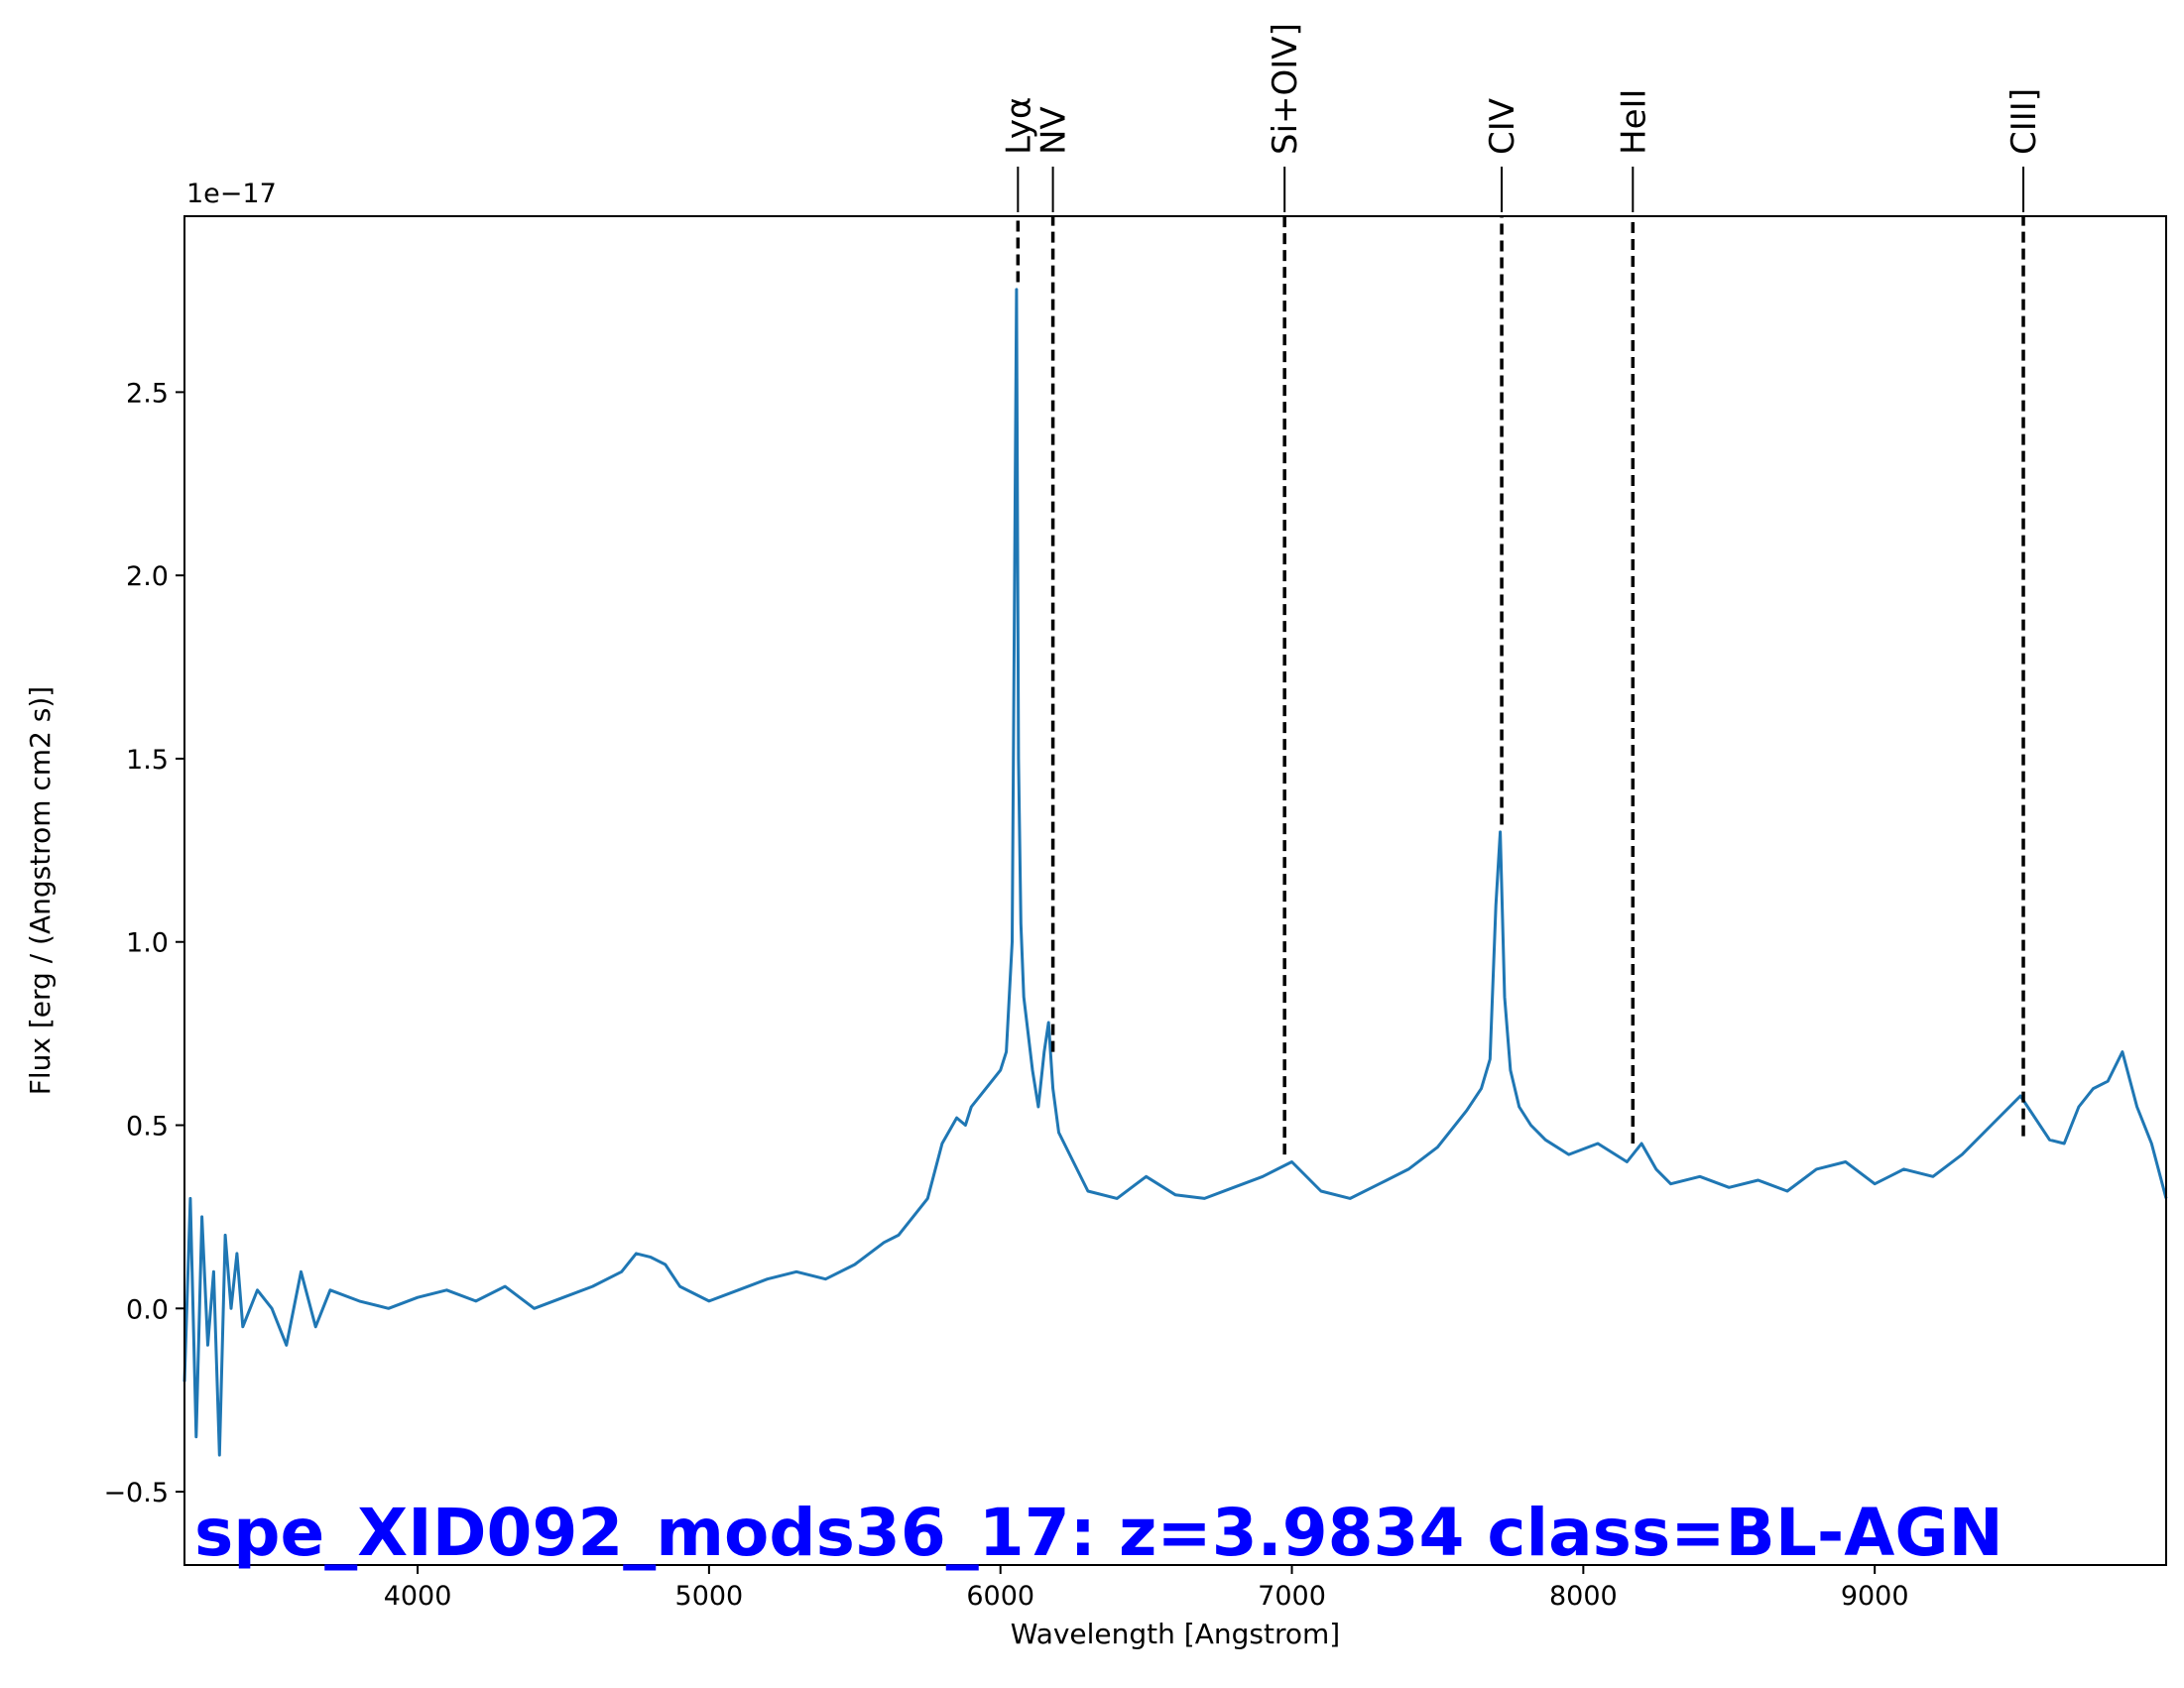  Describe the element at coordinates (231, 194) in the screenshot. I see `y-offset-label: 1e−17` at that location.